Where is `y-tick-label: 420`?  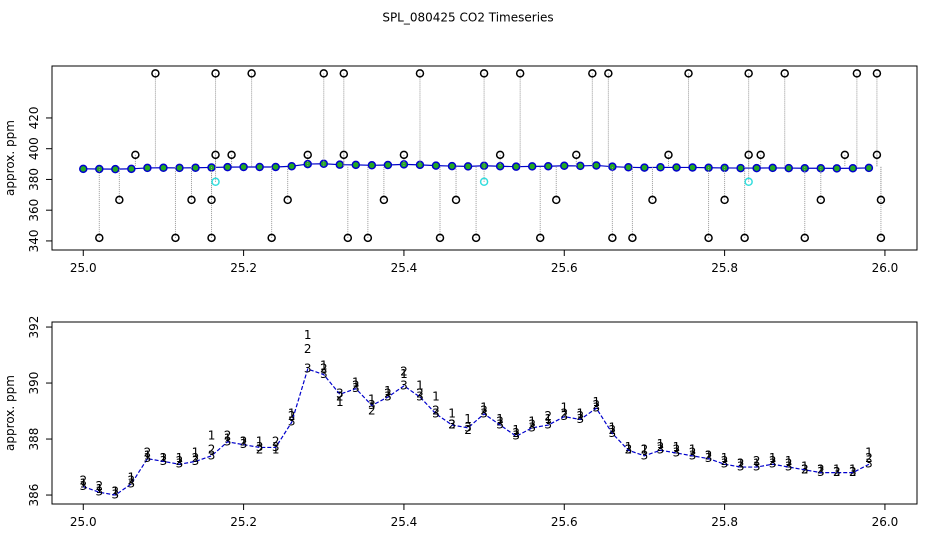 y-tick-label: 420 is located at coordinates (34, 118).